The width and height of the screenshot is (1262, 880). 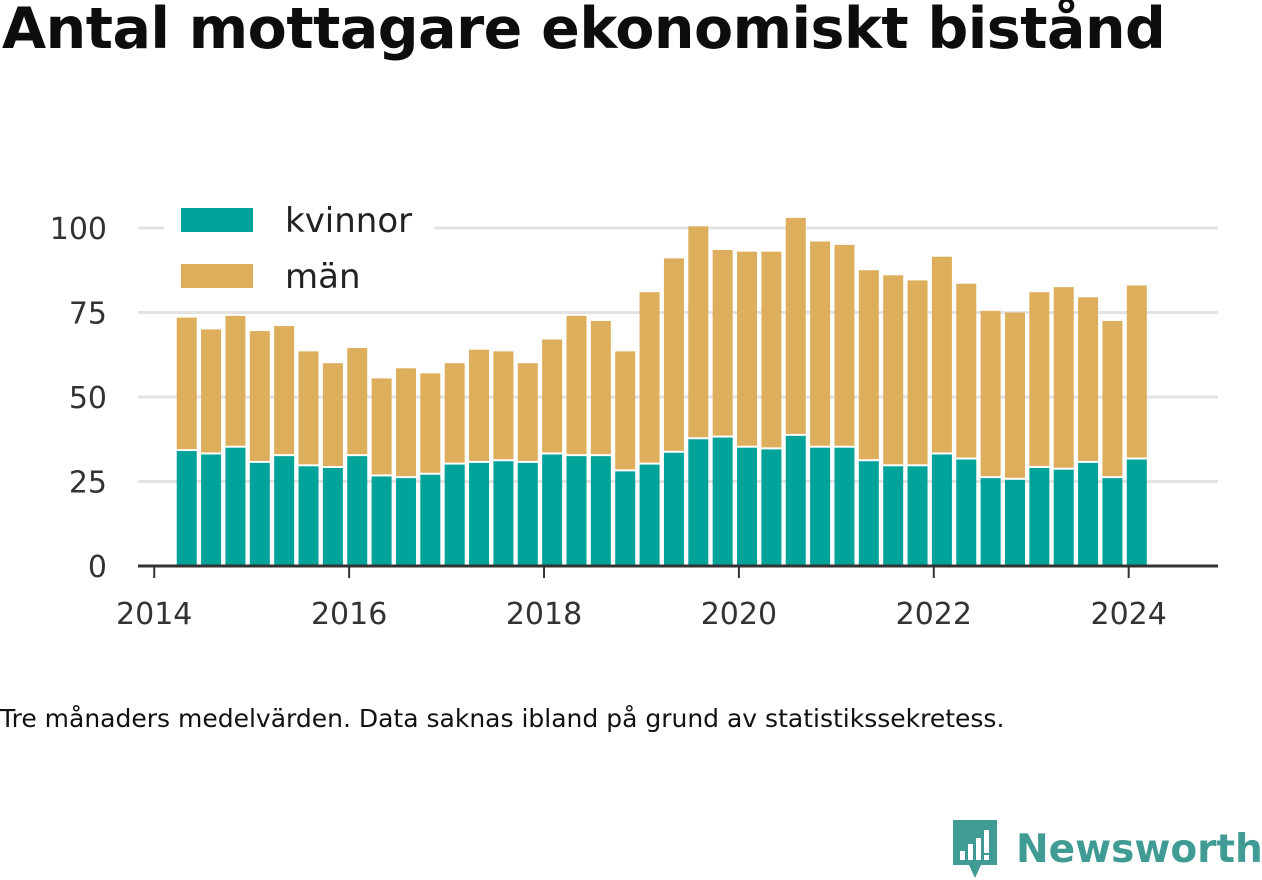 What do you see at coordinates (1128, 614) in the screenshot?
I see `x-tick-label: 2024` at bounding box center [1128, 614].